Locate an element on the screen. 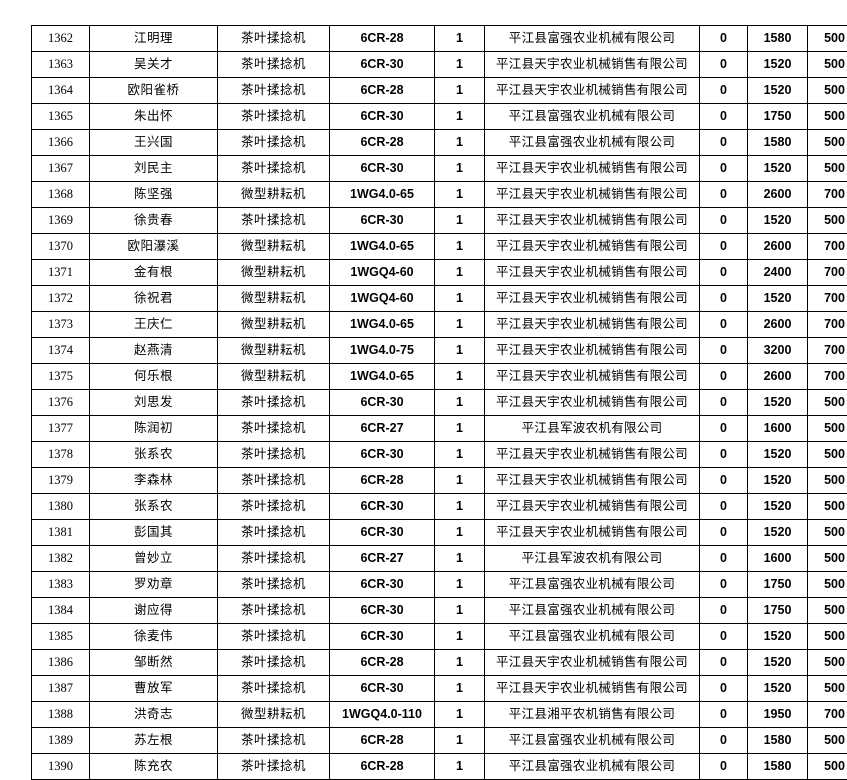 The image size is (847, 780). cell-seq: 1364 is located at coordinates (61, 91).